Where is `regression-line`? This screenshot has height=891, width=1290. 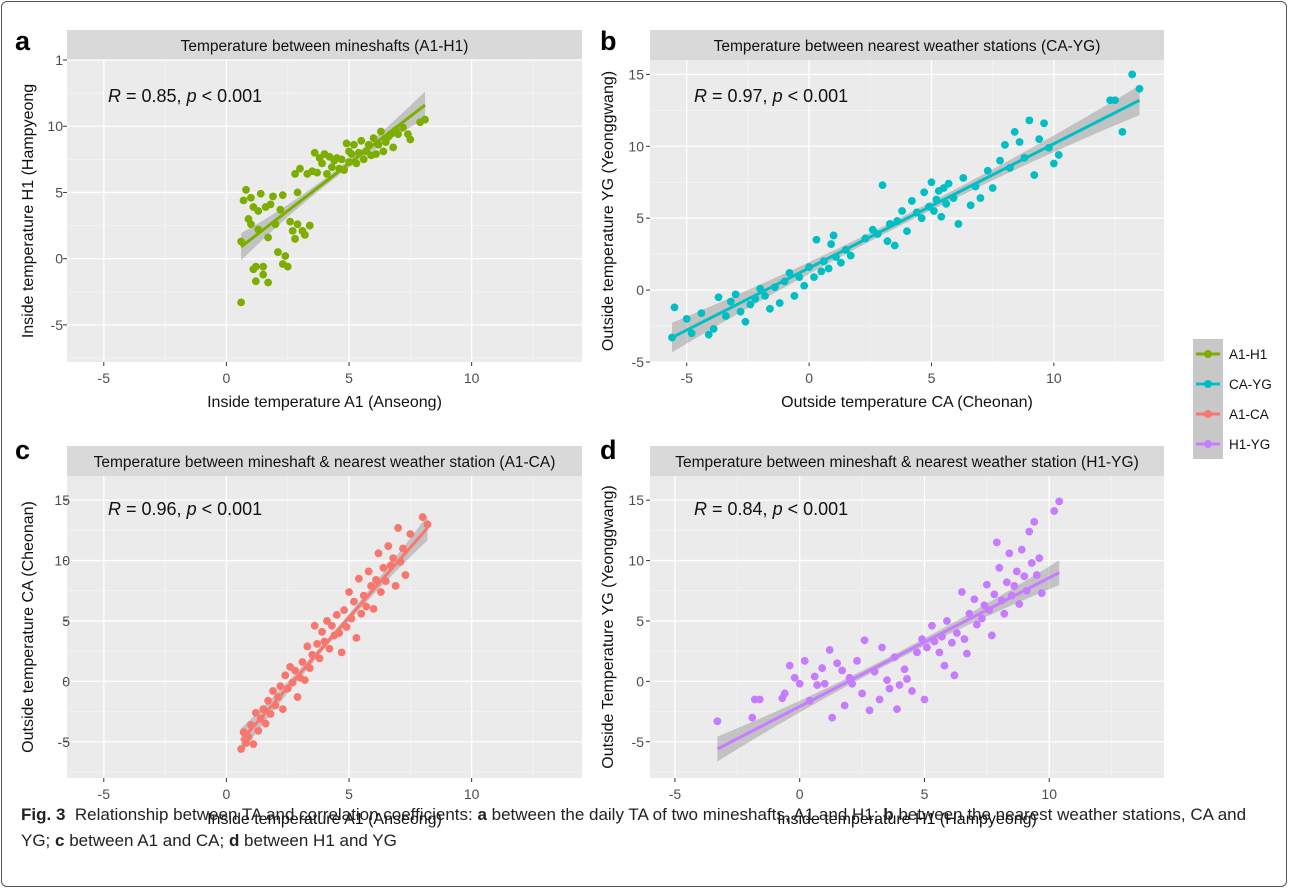
regression-line is located at coordinates (888, 661).